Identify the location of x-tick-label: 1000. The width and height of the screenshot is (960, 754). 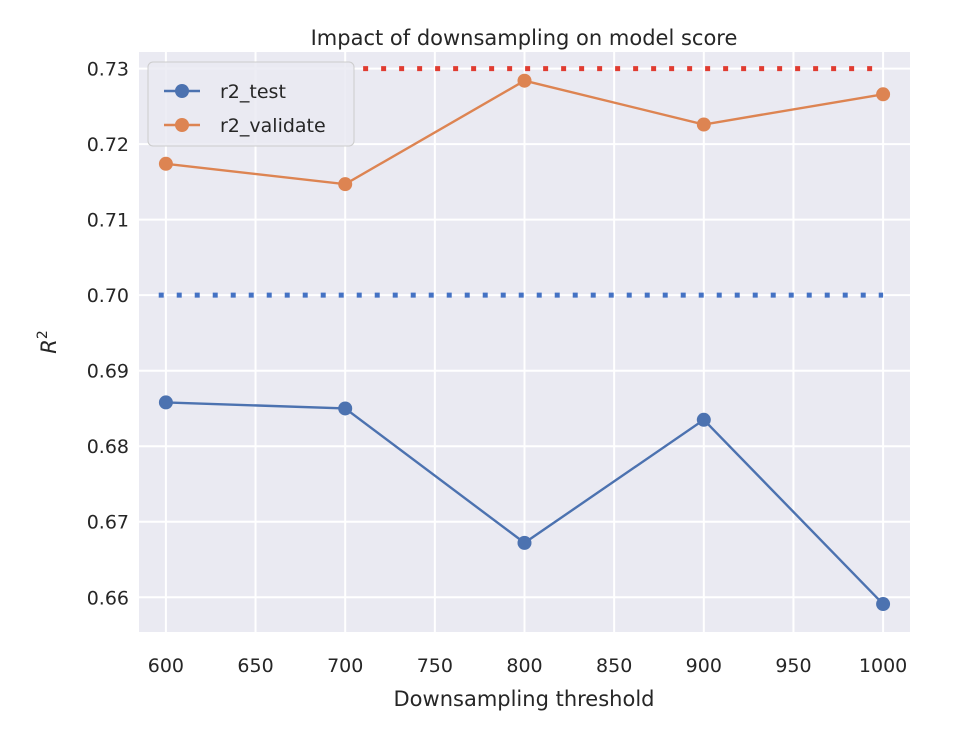
(883, 666).